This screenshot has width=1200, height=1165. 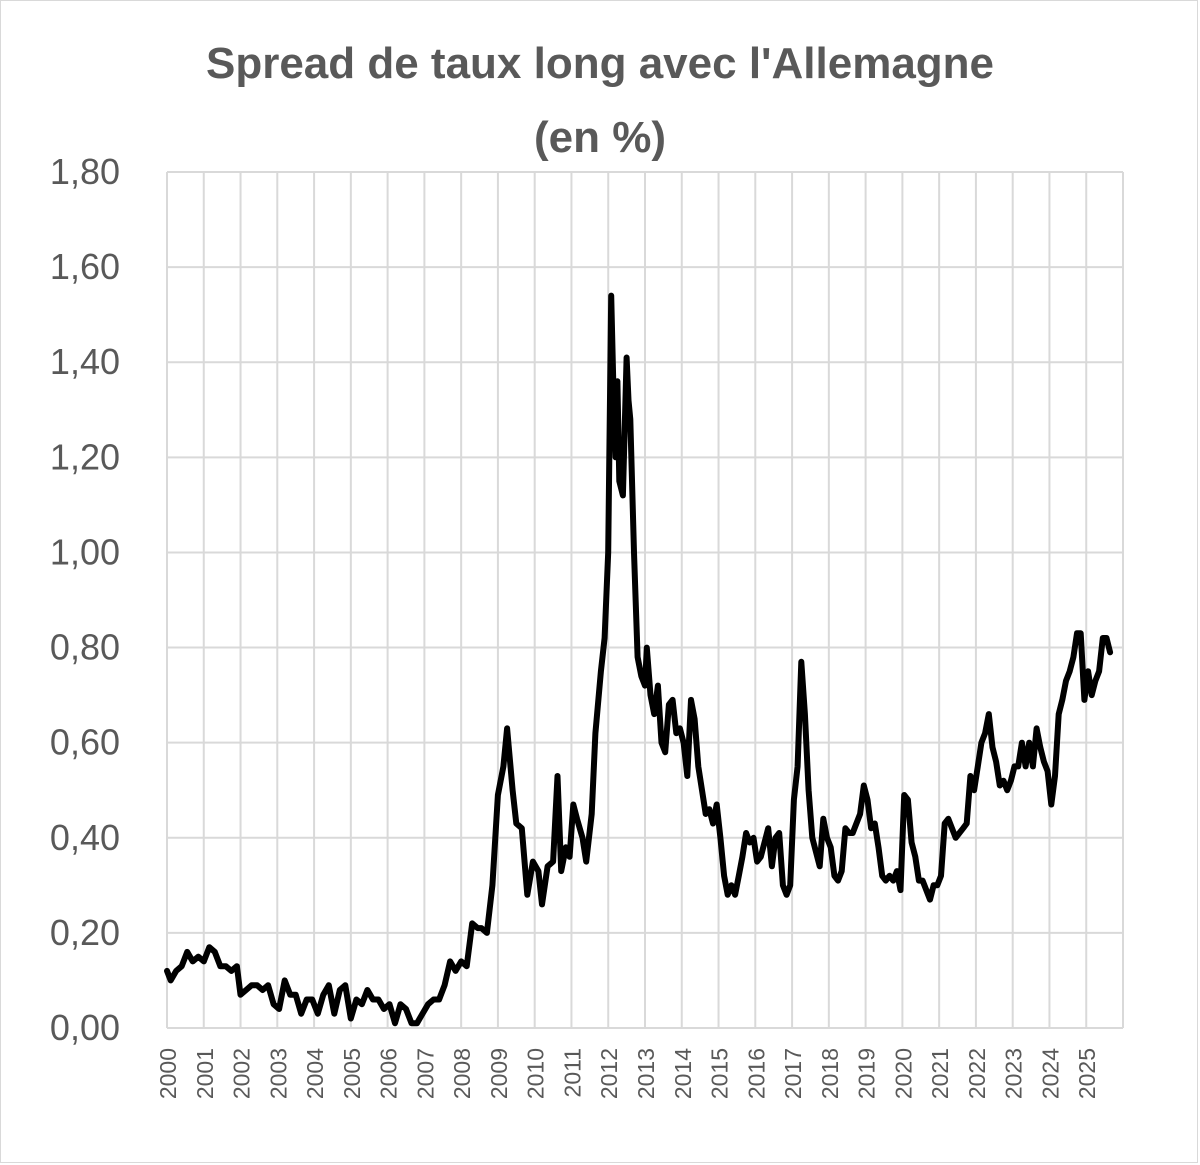 I want to click on x-tick-label: 2017, so click(x=793, y=1073).